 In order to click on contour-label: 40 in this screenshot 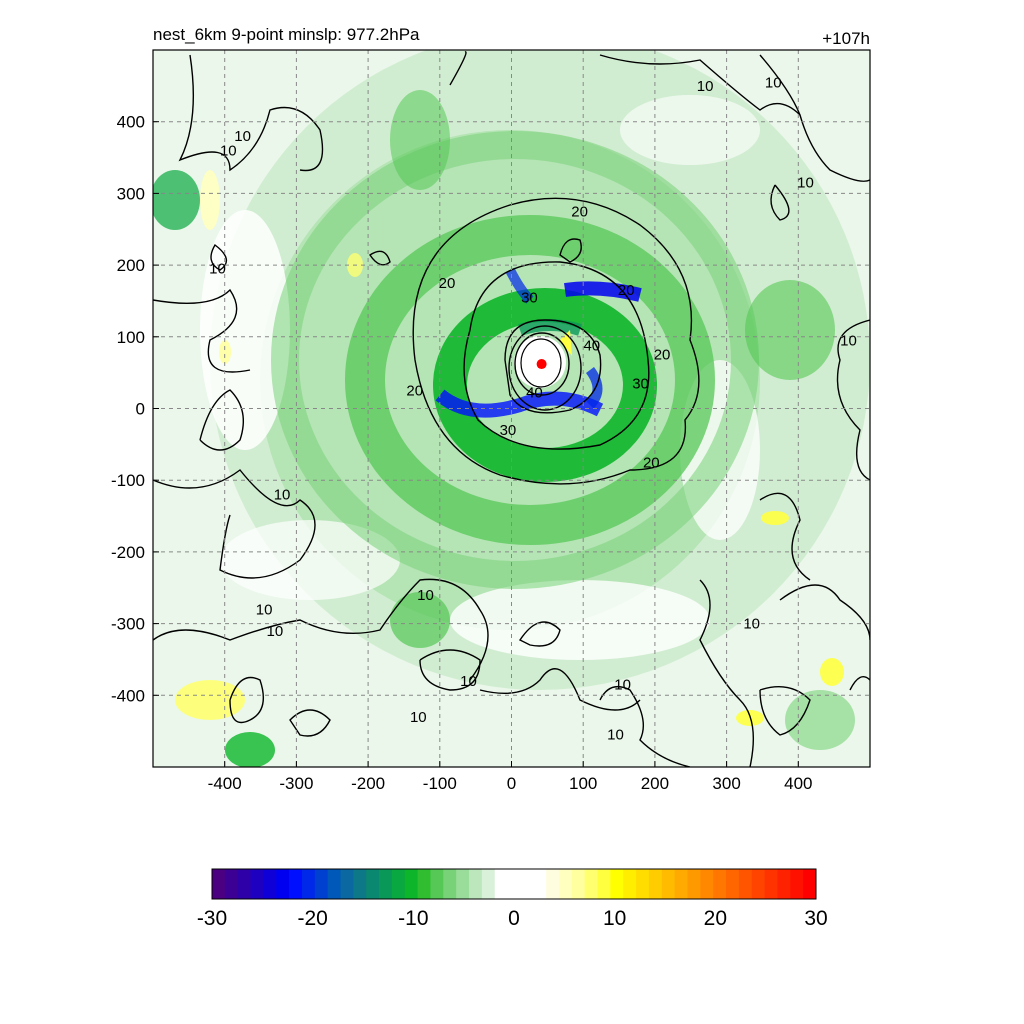, I will do `click(534, 393)`.